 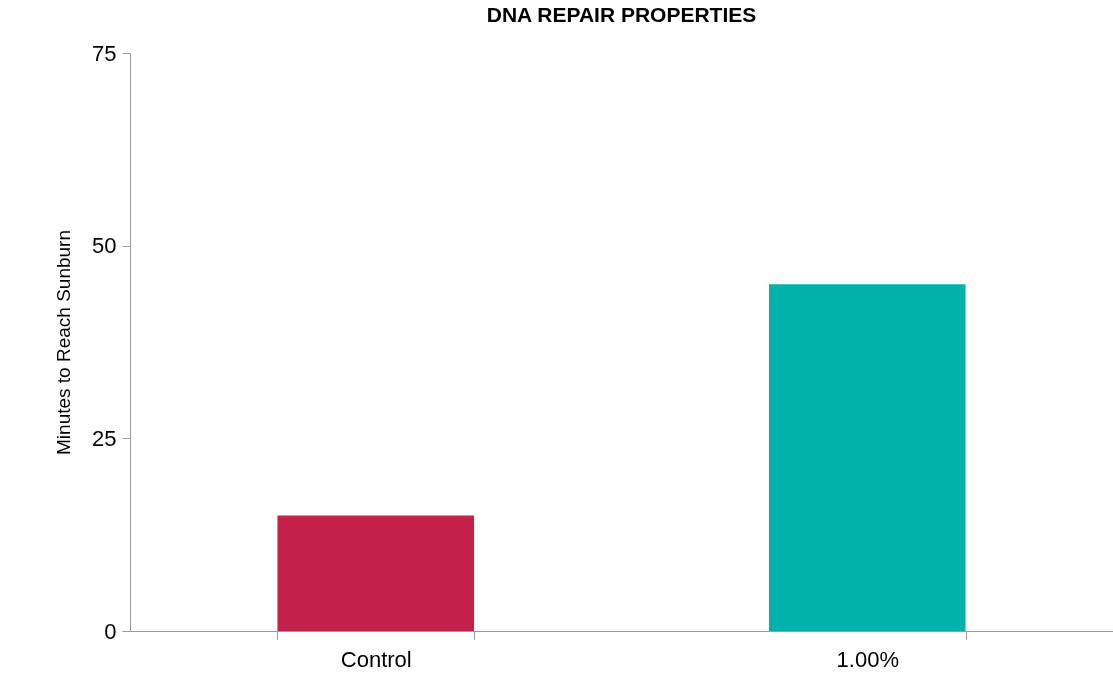 What do you see at coordinates (64, 342) in the screenshot?
I see `y-axis-title: Minutes to Reach Sunburn` at bounding box center [64, 342].